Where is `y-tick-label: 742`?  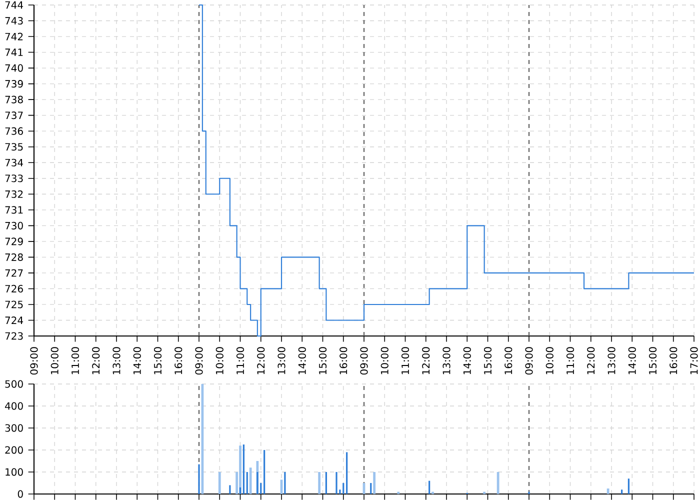
y-tick-label: 742 is located at coordinates (14, 36).